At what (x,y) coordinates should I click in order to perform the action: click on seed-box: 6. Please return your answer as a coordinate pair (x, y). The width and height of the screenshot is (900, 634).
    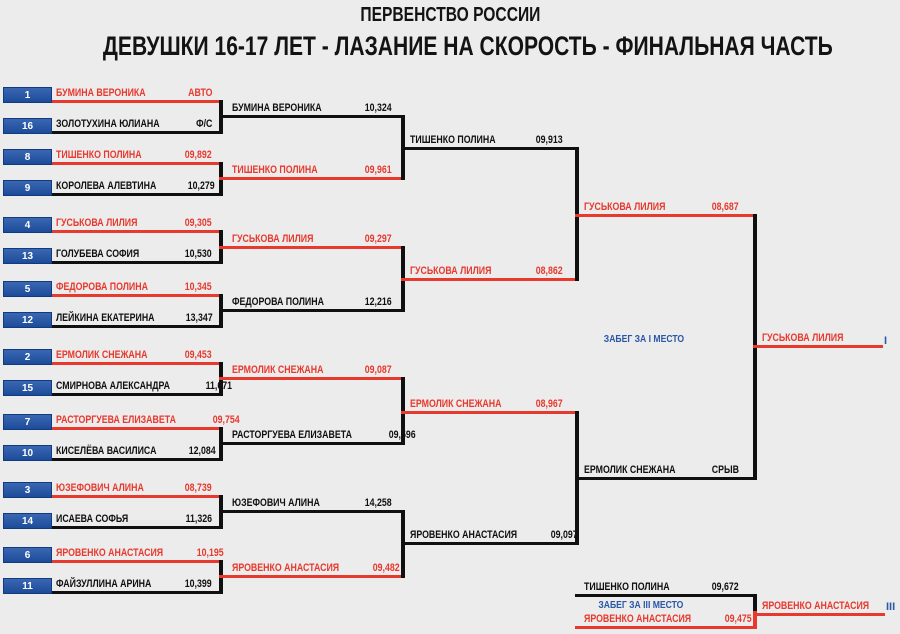
    Looking at the image, I should click on (27, 555).